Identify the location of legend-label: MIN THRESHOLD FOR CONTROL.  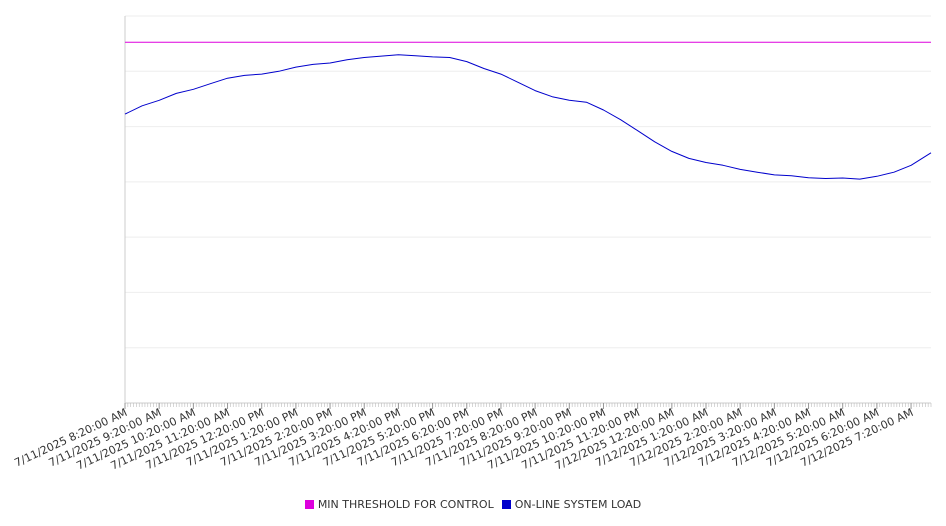
(405, 504).